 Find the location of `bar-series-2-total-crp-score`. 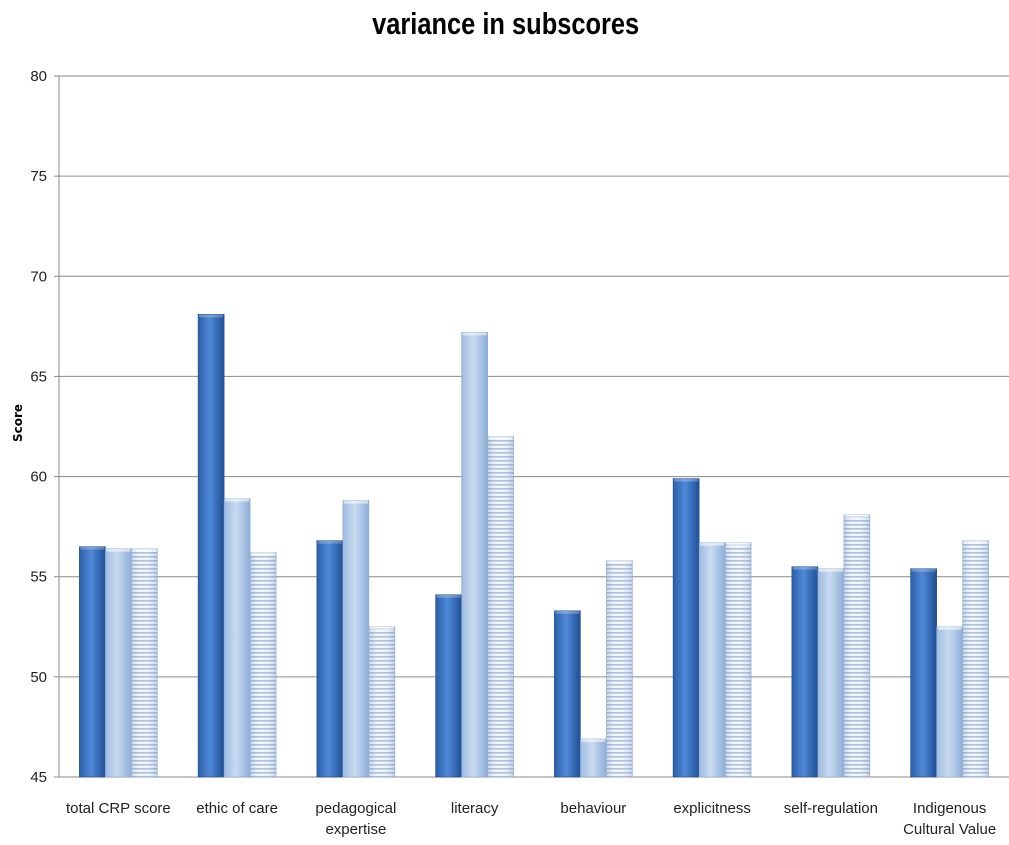

bar-series-2-total-crp-score is located at coordinates (118, 663).